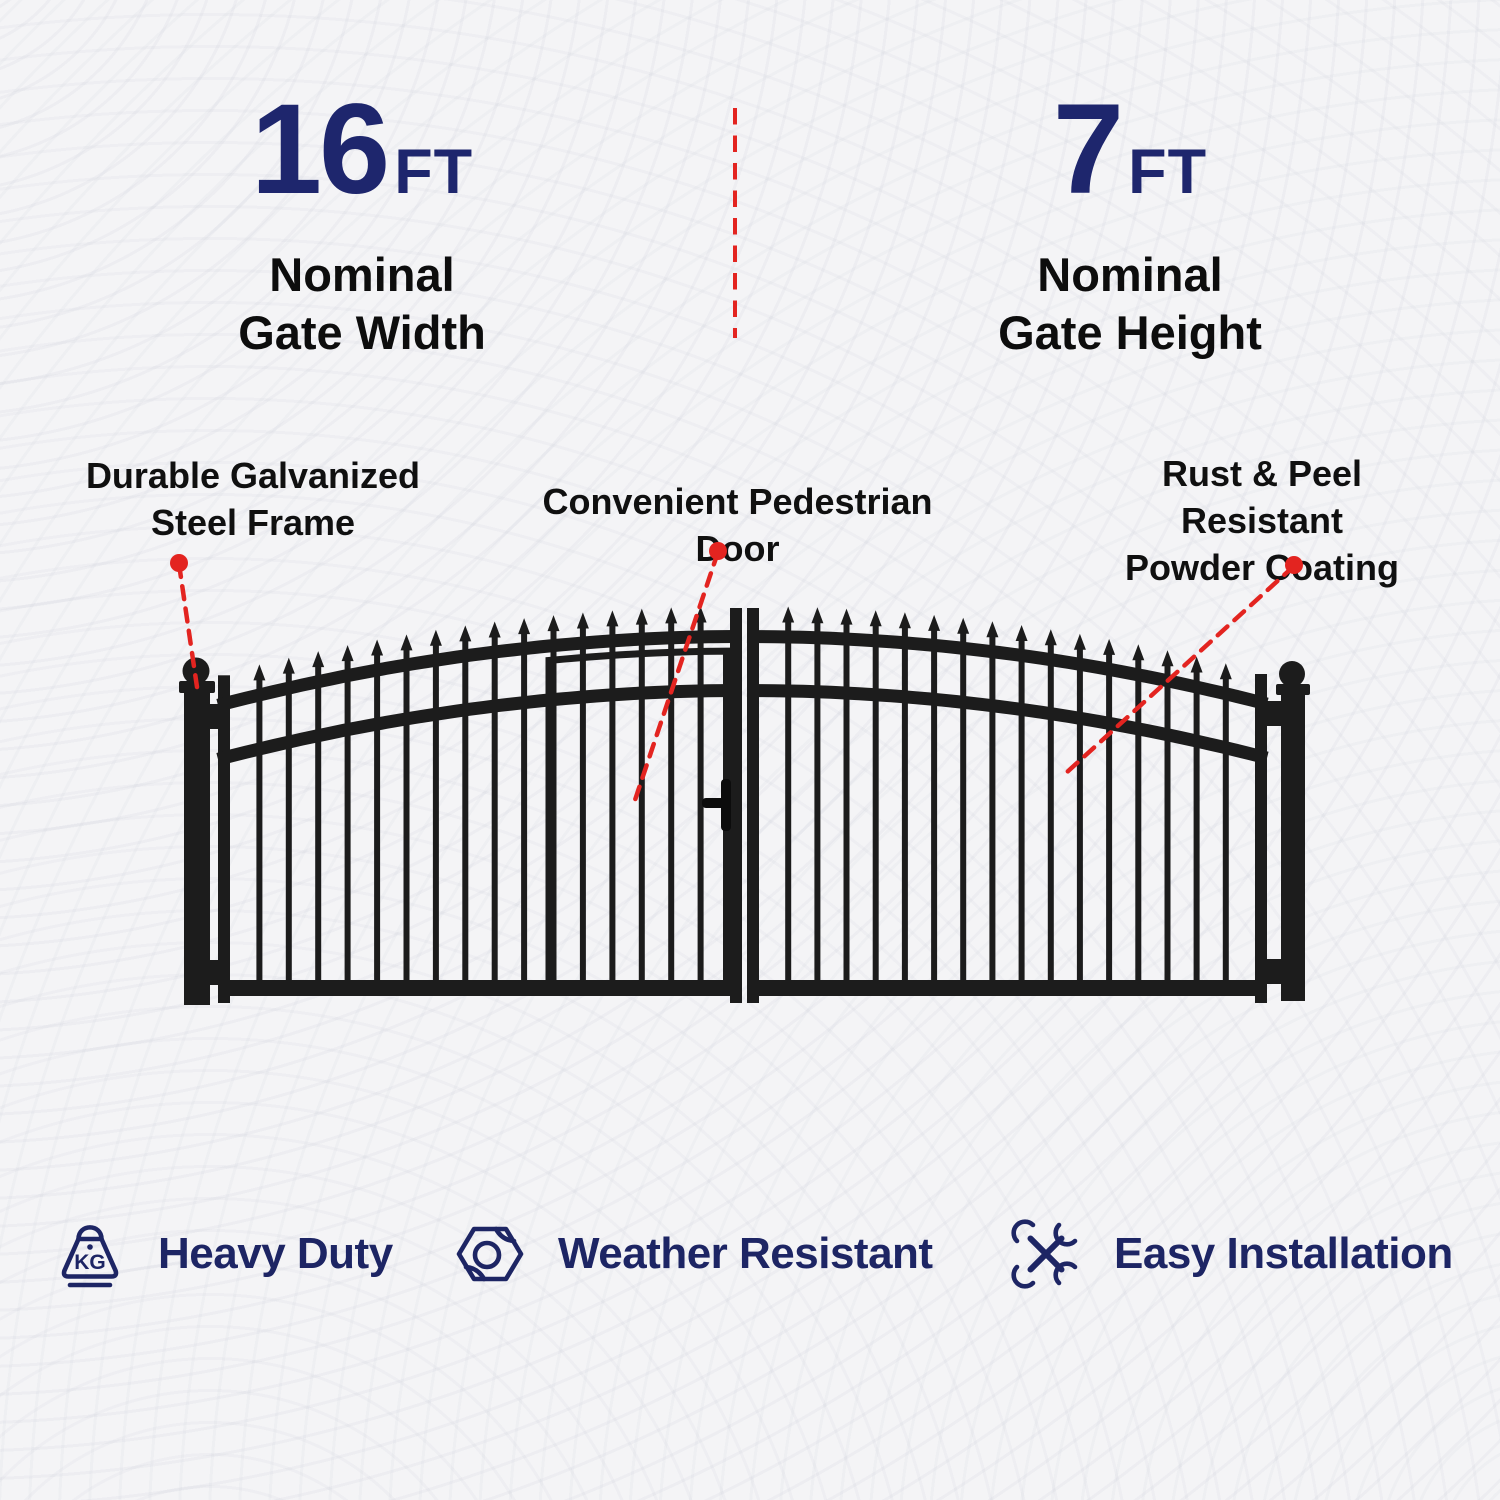  I want to click on callout-steel-frame-line1: Durable Galvanized, so click(253, 475).